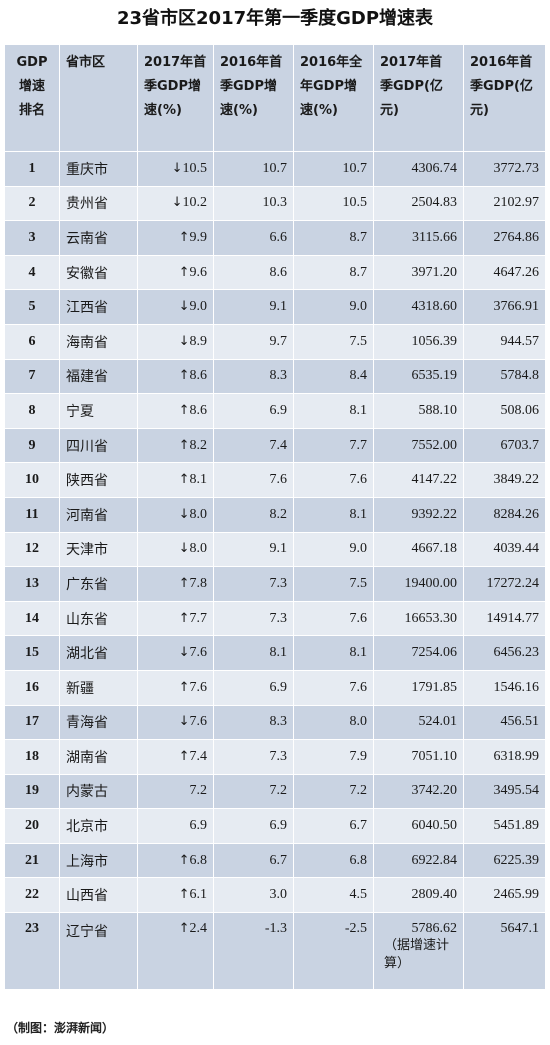 Image resolution: width=550 pixels, height=1045 pixels. I want to click on region-cell: 云南省, so click(98, 238).